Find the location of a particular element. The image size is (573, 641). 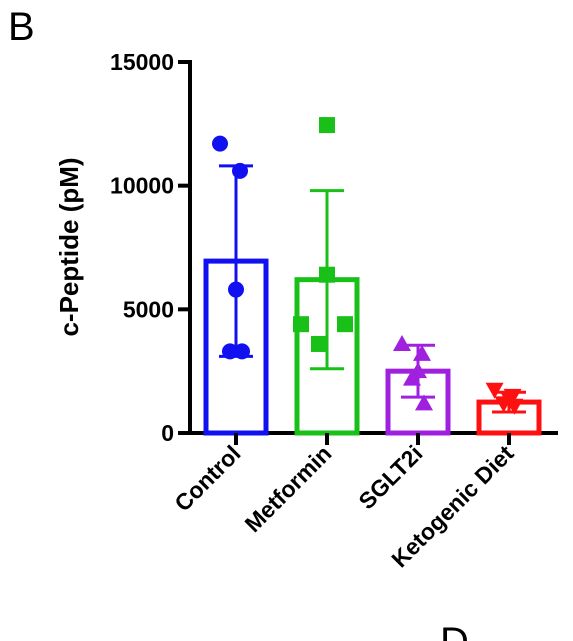

y-tick-label: 5000 is located at coordinates (148, 309).